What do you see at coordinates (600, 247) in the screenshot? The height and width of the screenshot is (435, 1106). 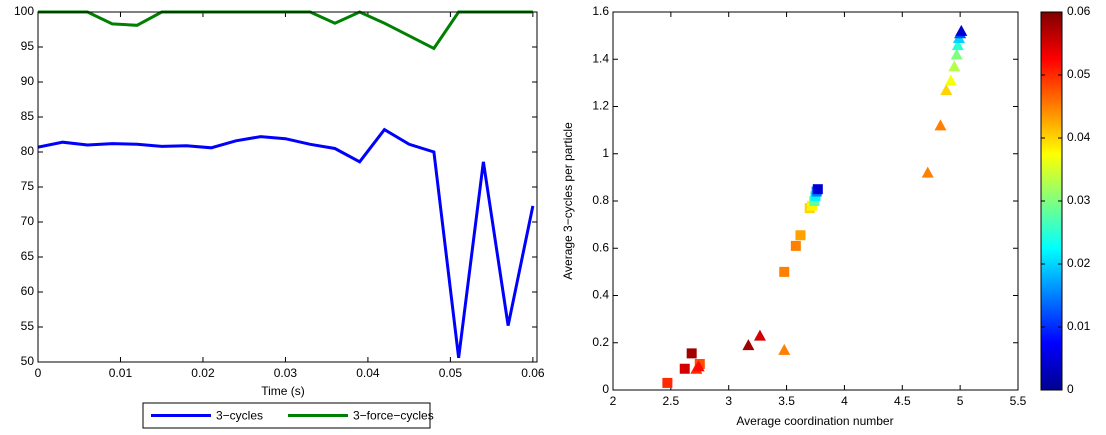 I see `y-tick-label: 0.6` at bounding box center [600, 247].